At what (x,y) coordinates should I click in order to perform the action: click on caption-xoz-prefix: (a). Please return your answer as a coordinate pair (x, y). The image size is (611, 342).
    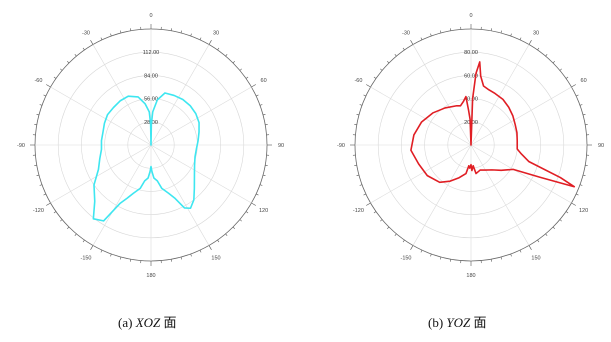
    Looking at the image, I should click on (127, 322).